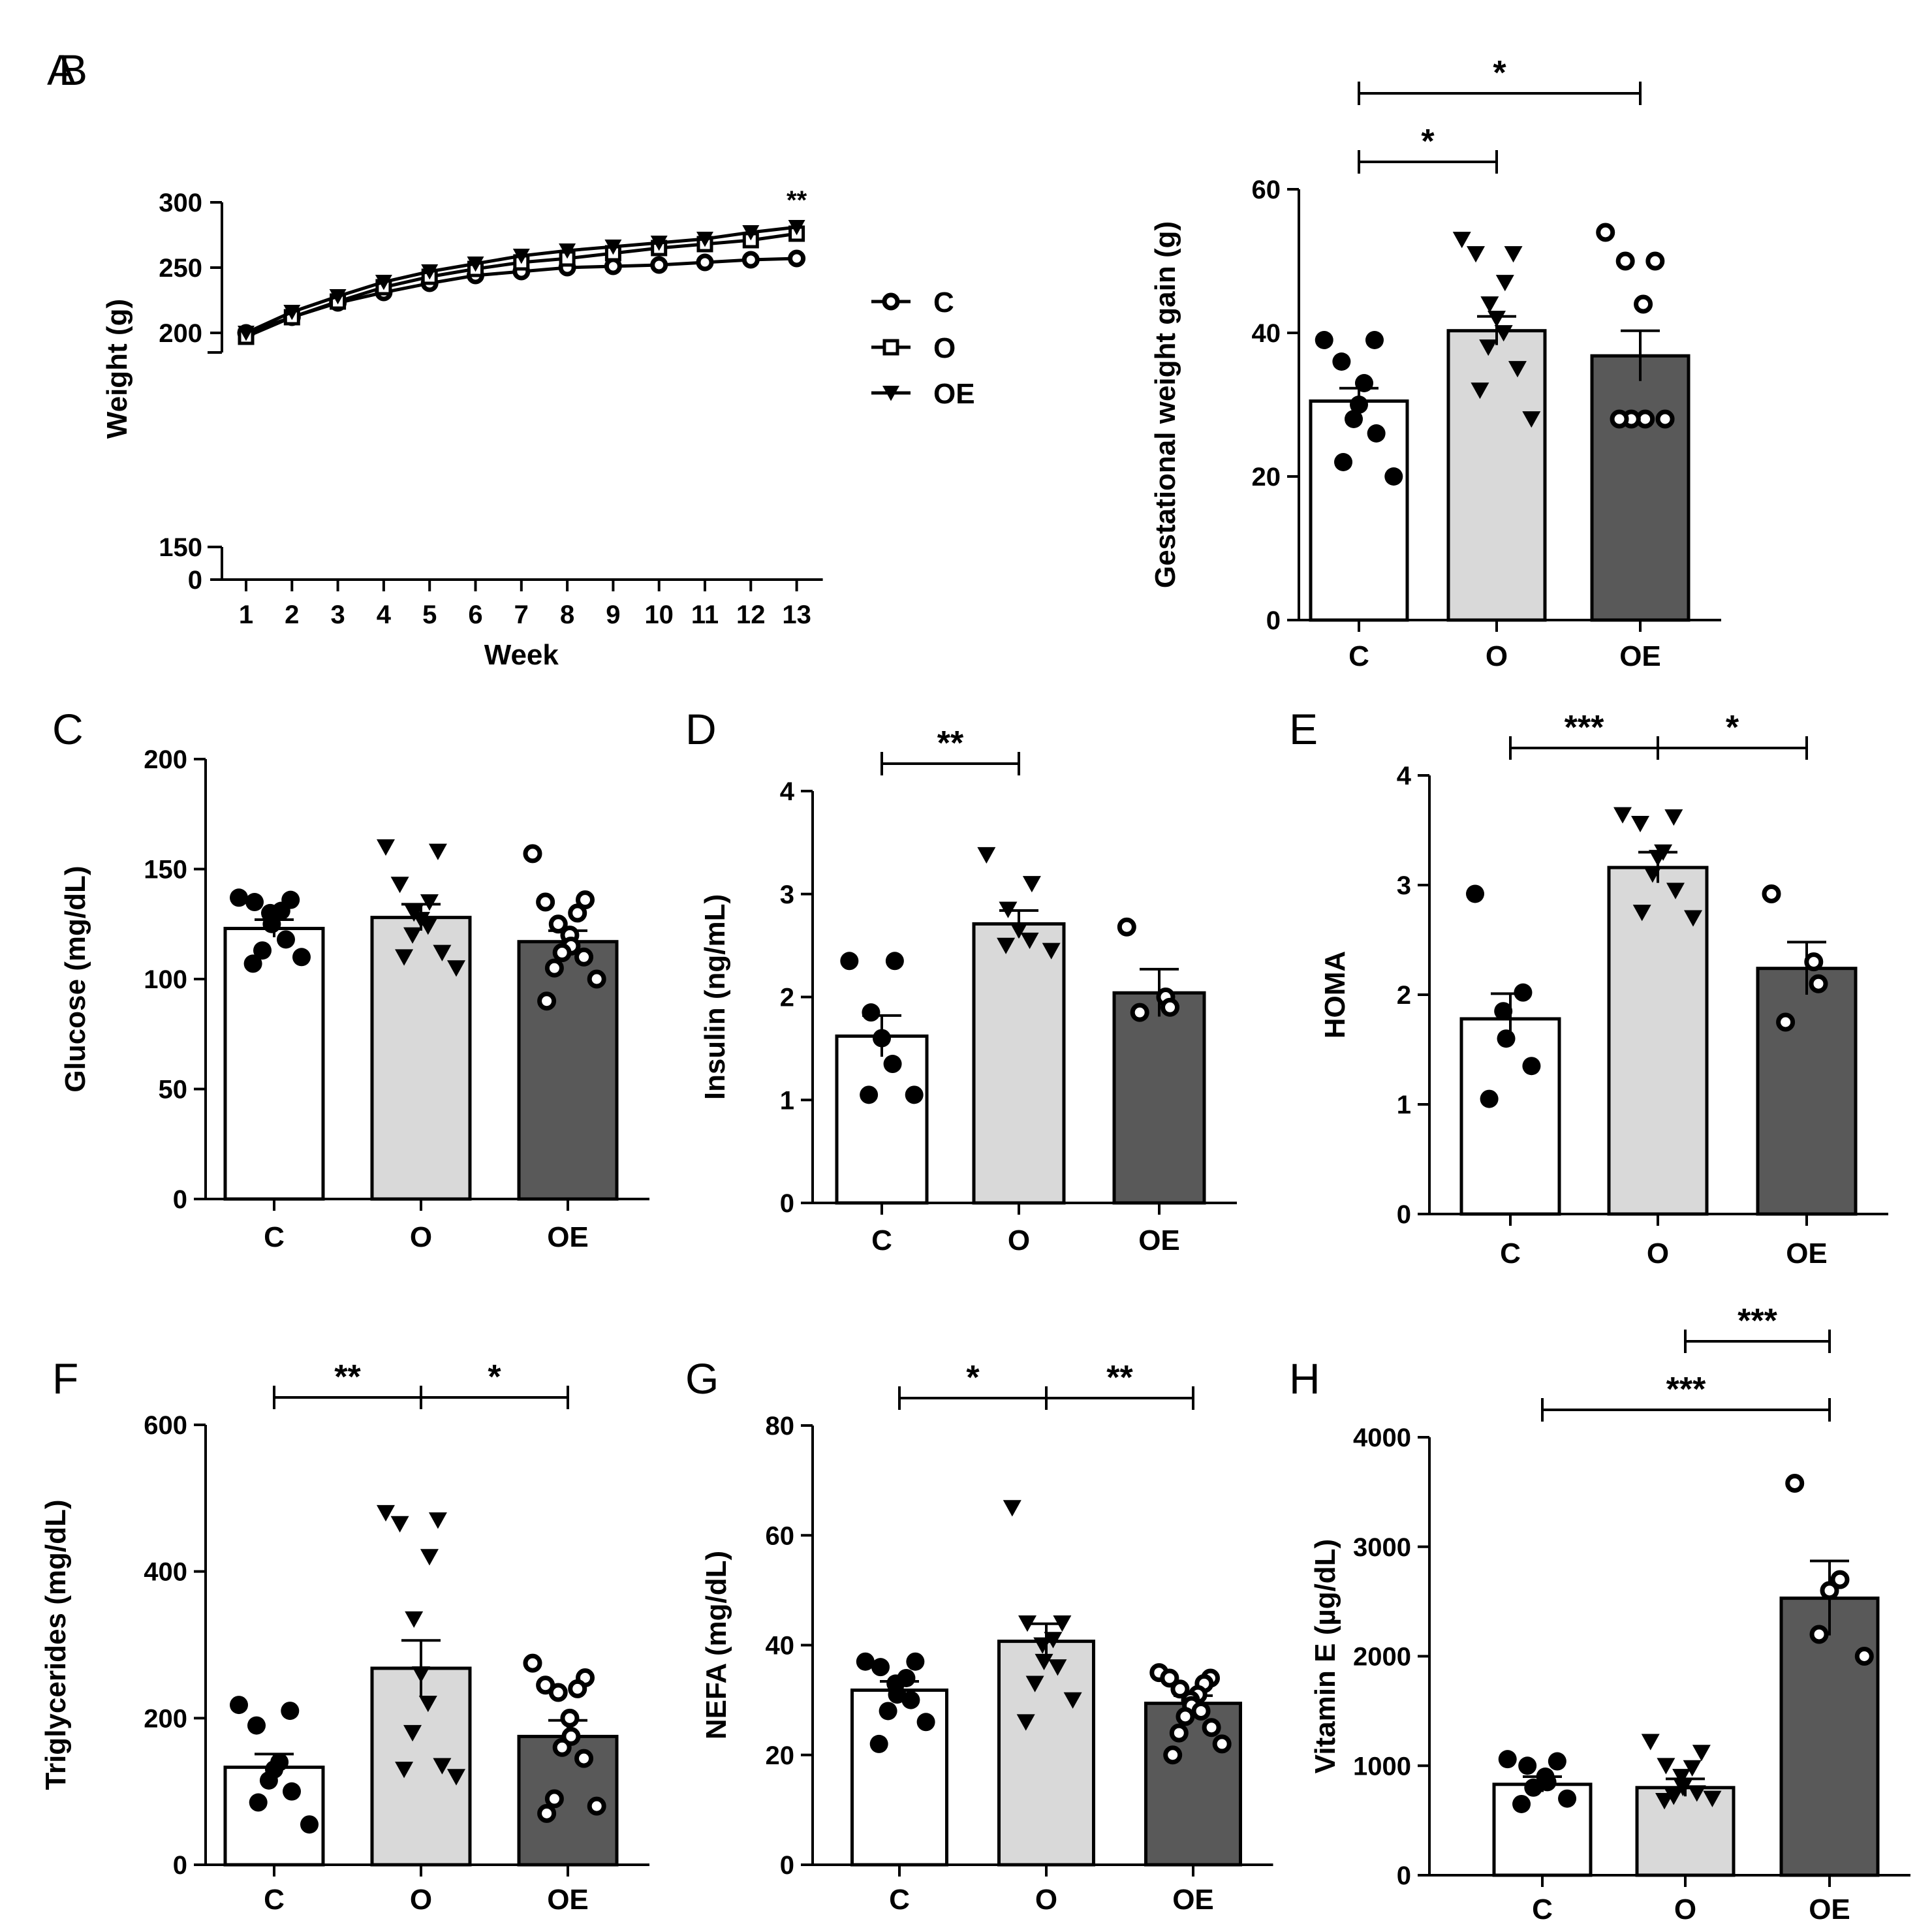 The height and width of the screenshot is (1932, 1932). What do you see at coordinates (181, 203) in the screenshot?
I see `y-tick-label-a: 300` at bounding box center [181, 203].